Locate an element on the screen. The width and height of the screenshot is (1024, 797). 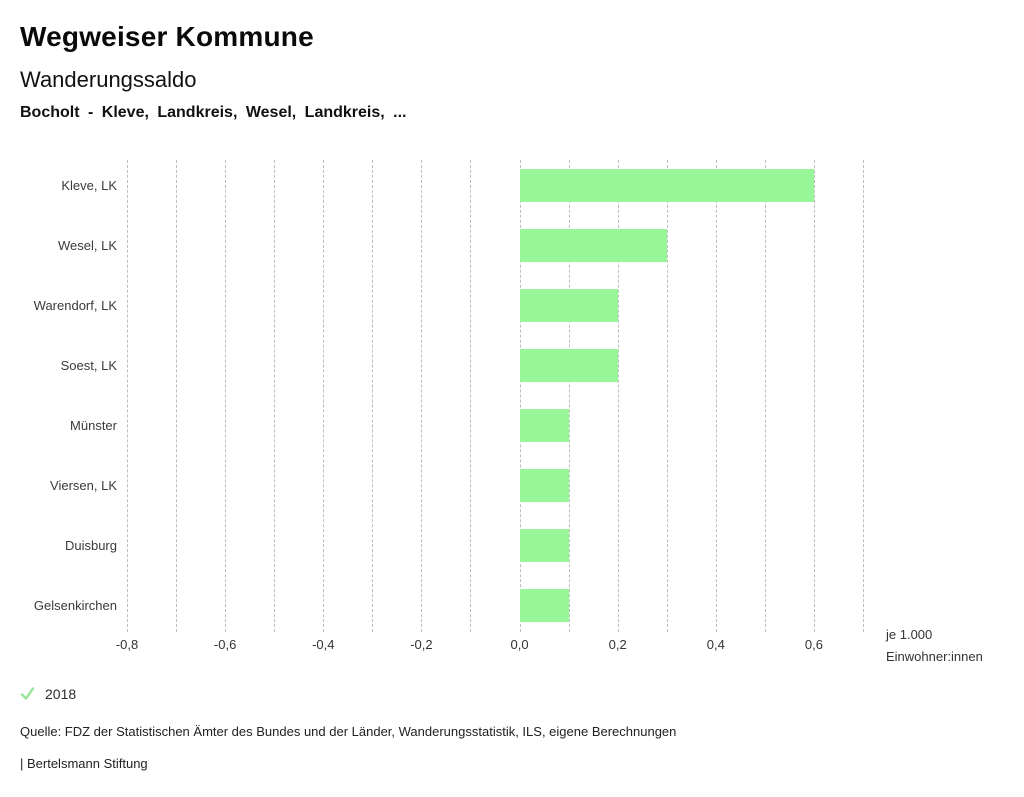
bar-wesel-lk is located at coordinates (593, 245).